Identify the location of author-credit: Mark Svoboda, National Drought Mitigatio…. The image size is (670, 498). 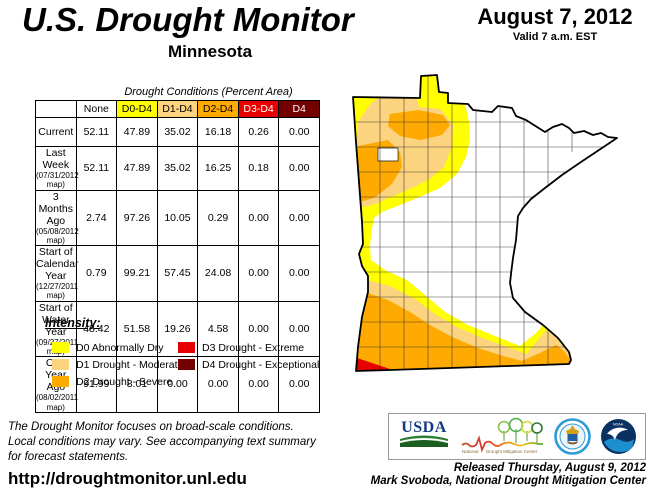
(508, 481).